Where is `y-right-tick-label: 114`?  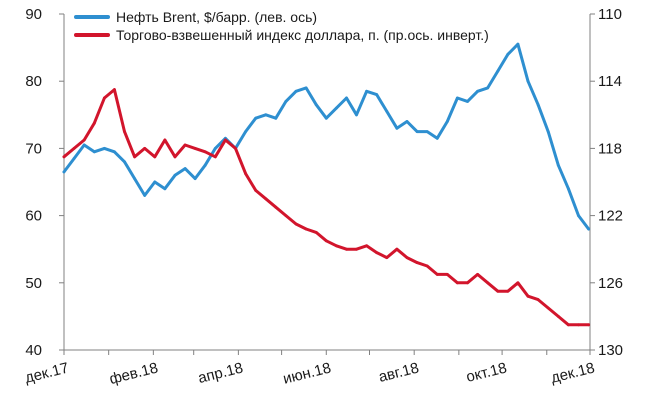
y-right-tick-label: 114 is located at coordinates (610, 81).